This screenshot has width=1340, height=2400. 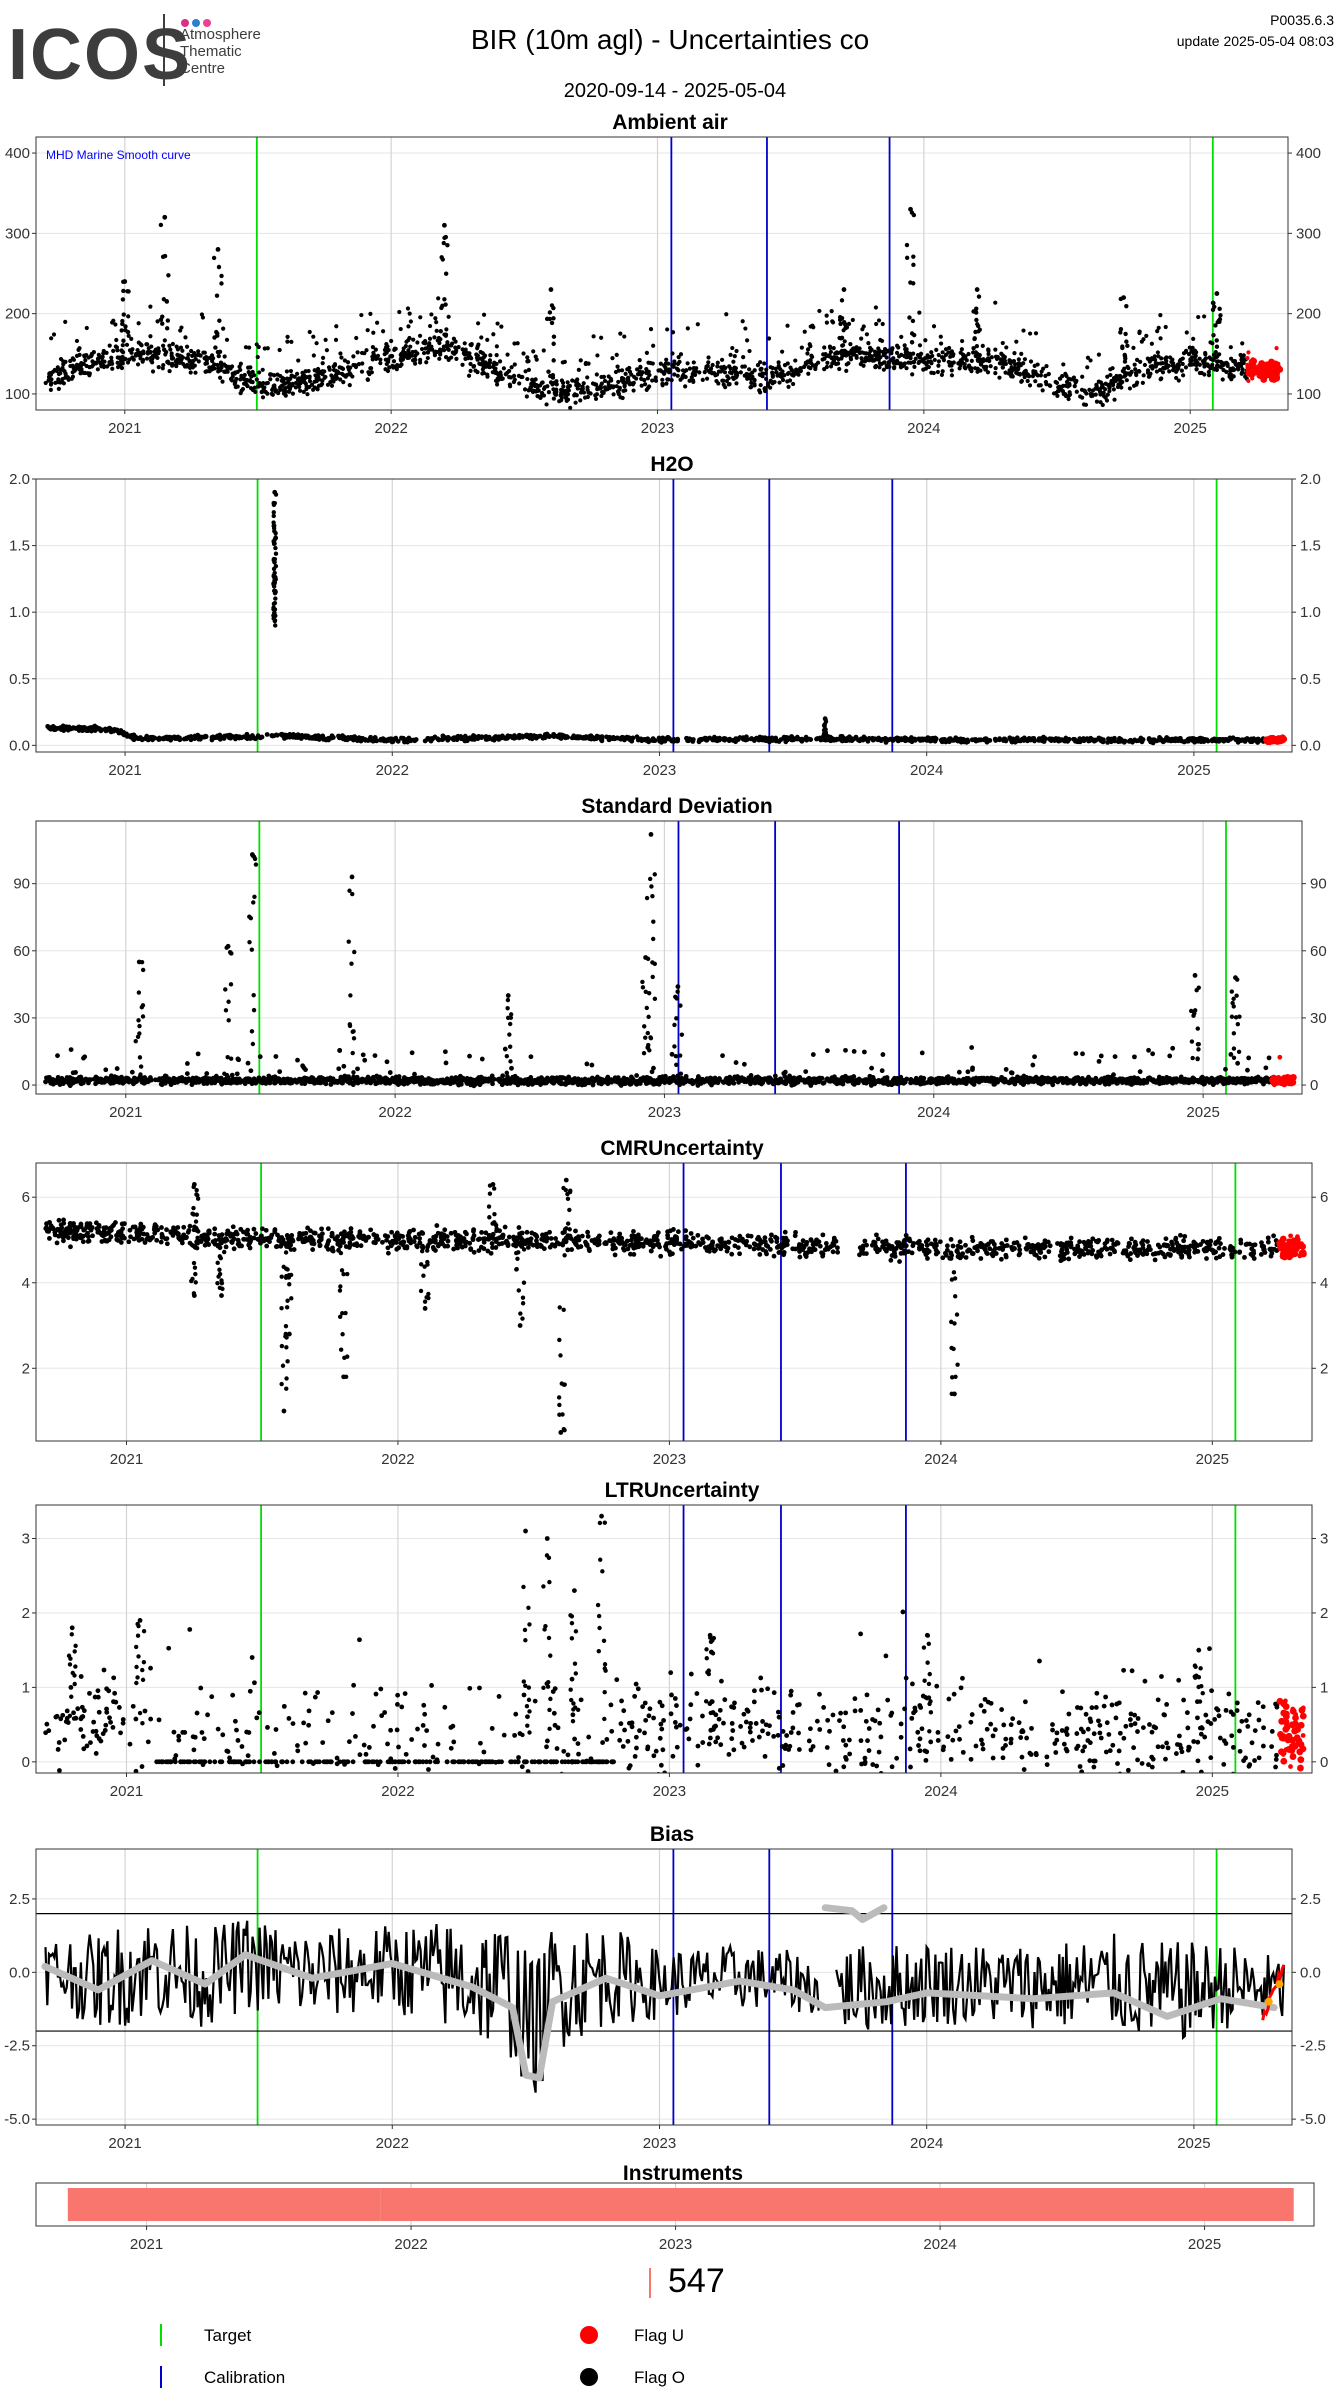 What do you see at coordinates (100, 55) in the screenshot?
I see `icos-logo-text: ICOS` at bounding box center [100, 55].